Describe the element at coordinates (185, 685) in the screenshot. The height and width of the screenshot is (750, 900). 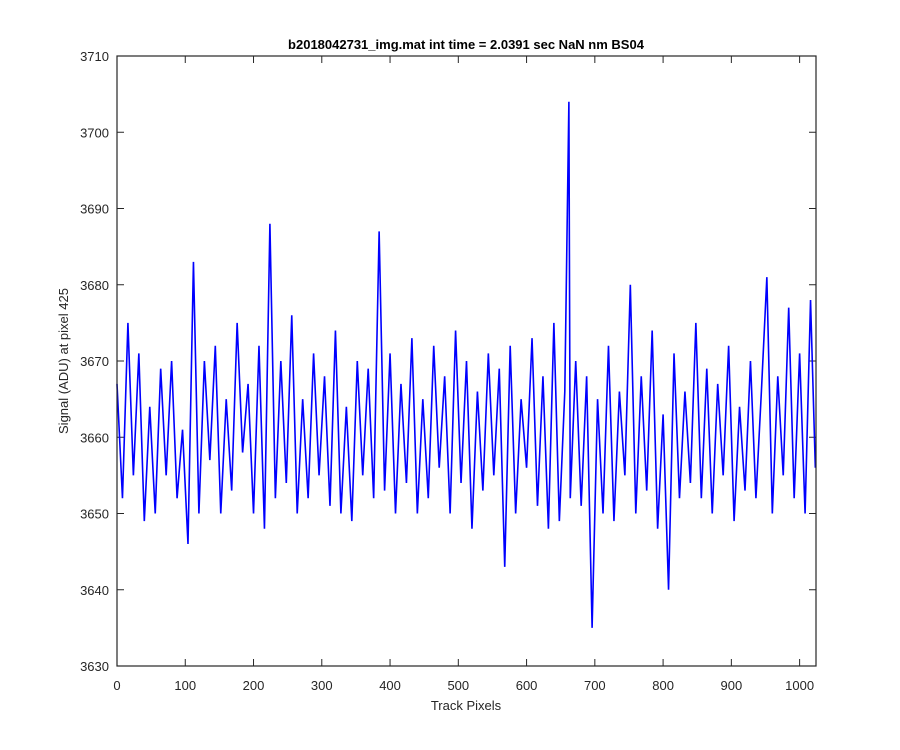
I see `x-tick-label: 100` at that location.